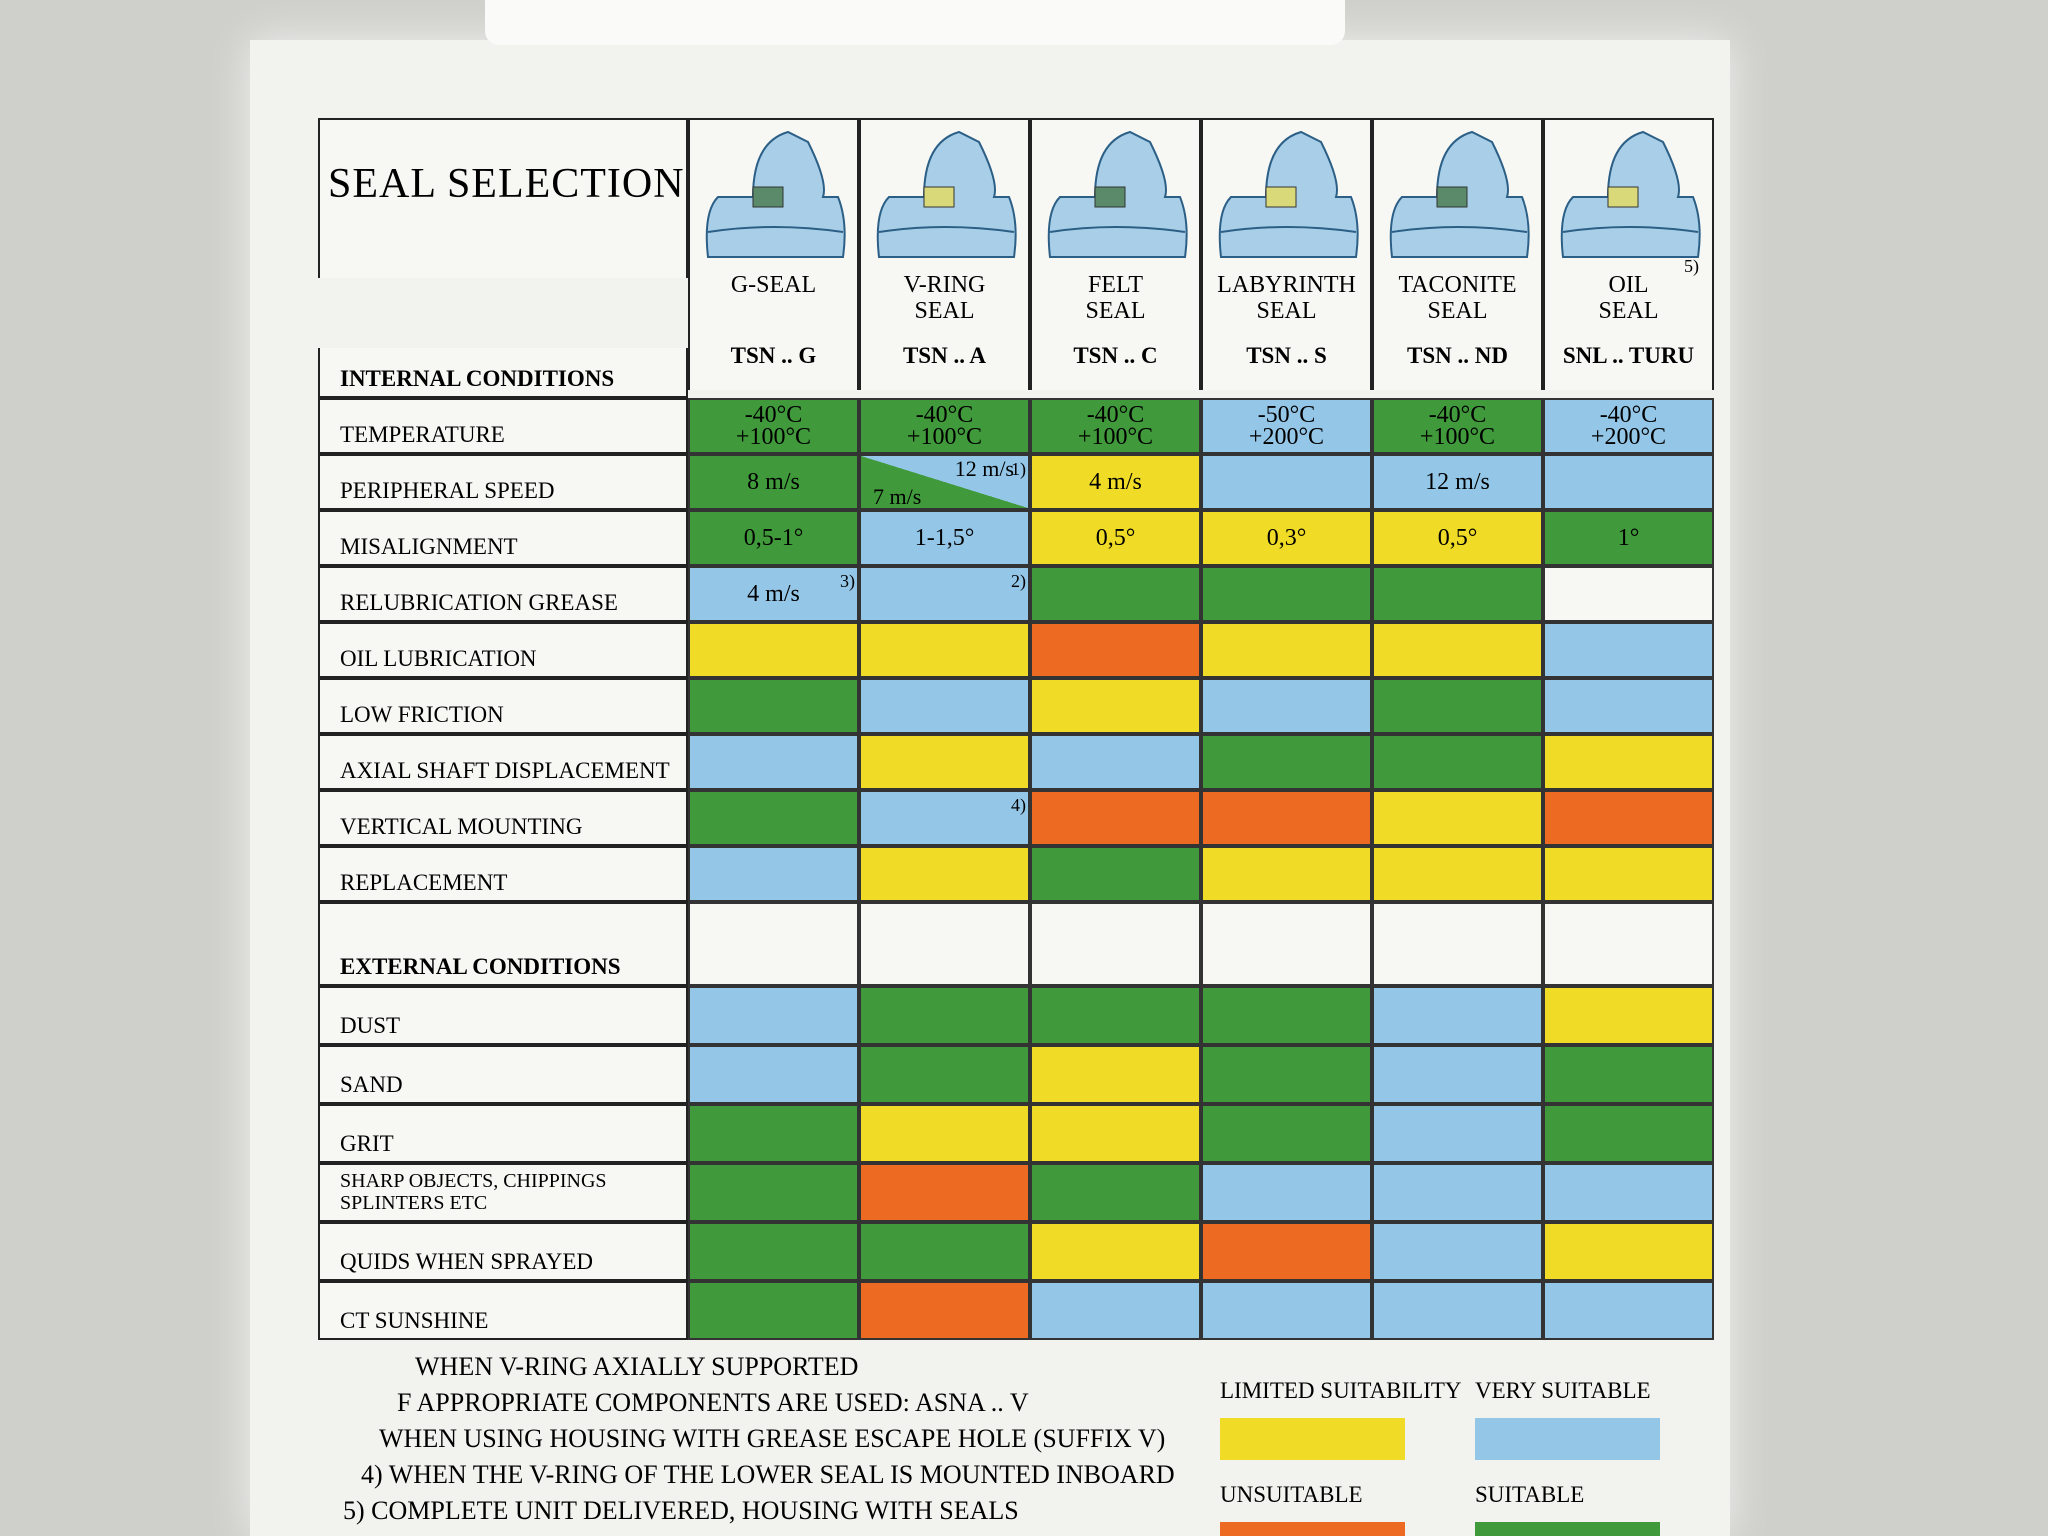  I want to click on column-designation: TSN .. S, so click(1286, 355).